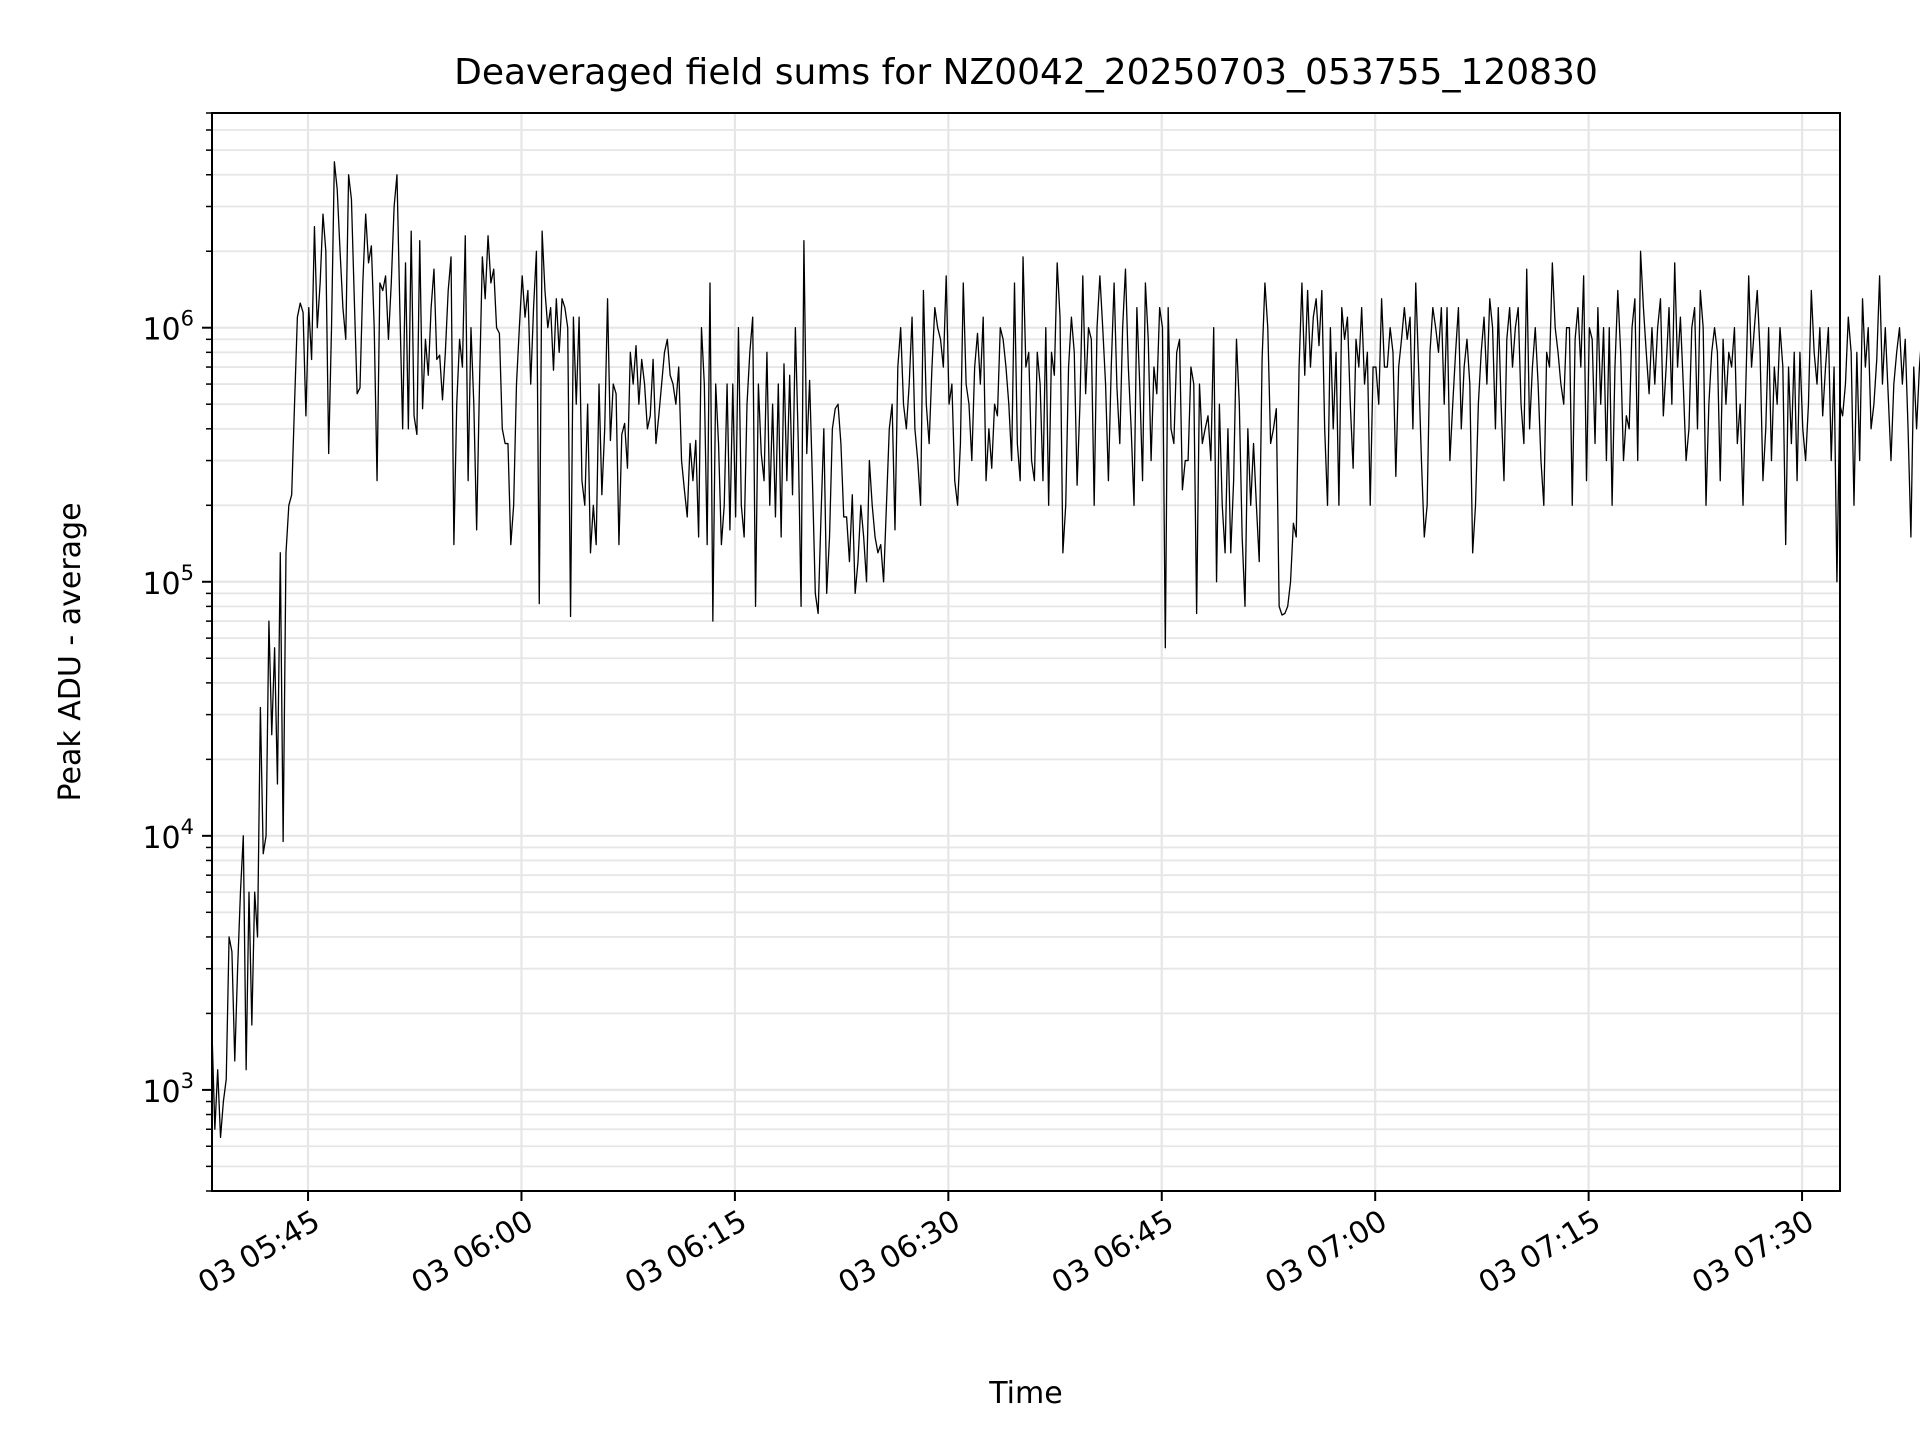 This screenshot has width=1920, height=1440. Describe the element at coordinates (1113, 1252) in the screenshot. I see `x-tick-label: 03 06:45` at that location.